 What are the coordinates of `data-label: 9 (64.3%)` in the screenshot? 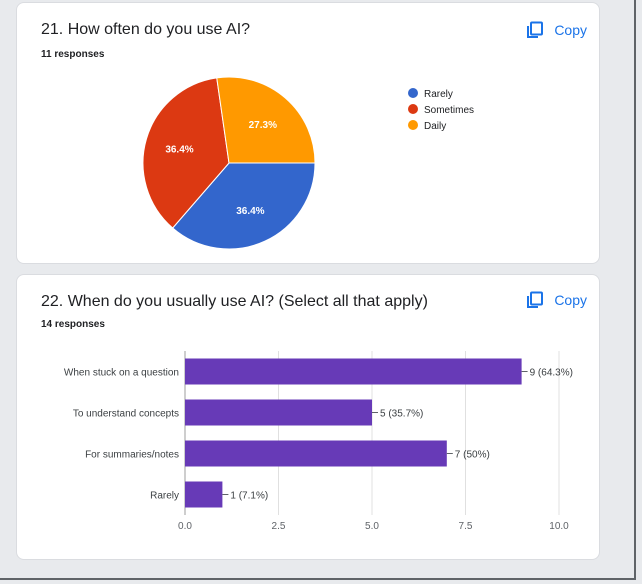 It's located at (551, 373).